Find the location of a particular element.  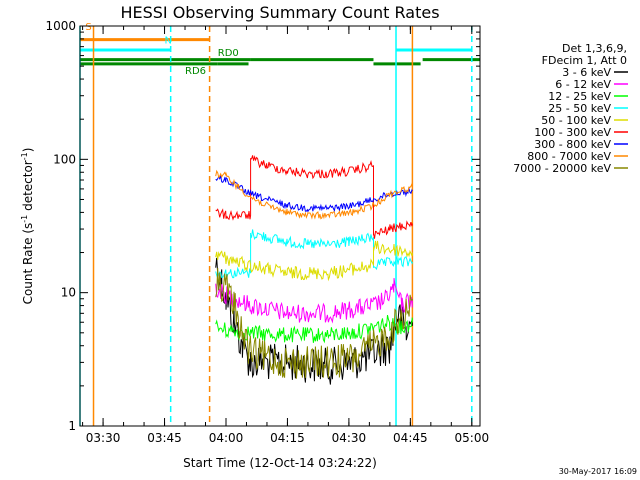

chart-title: HESSI Observing Summary Count Rates is located at coordinates (279, 12).